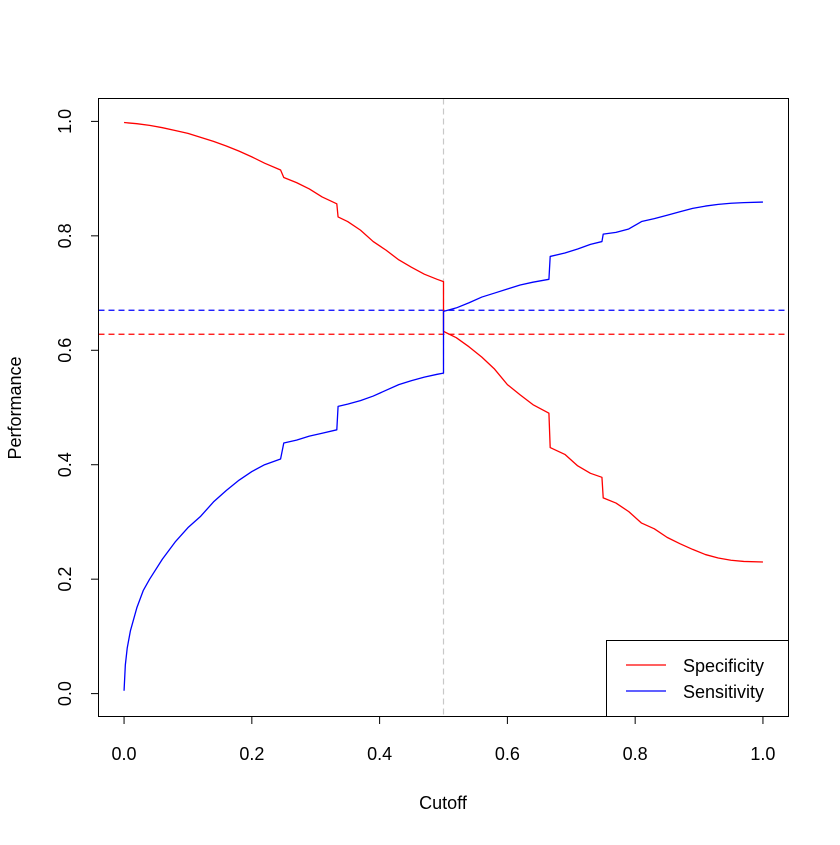  I want to click on x-tick-label: 0.6, so click(507, 754).